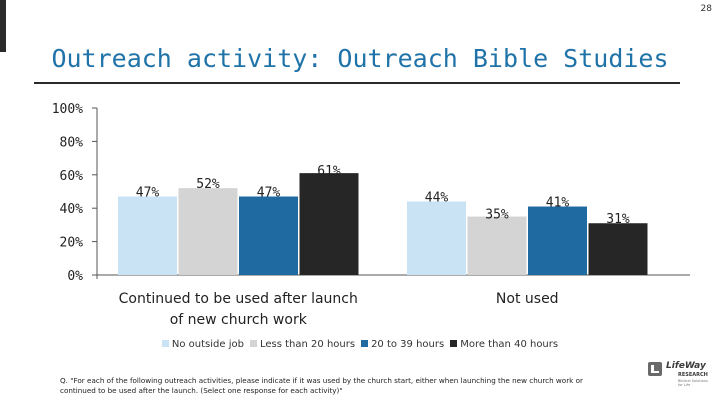 This screenshot has width=720, height=405. I want to click on y-tick-label: 0%, so click(75, 276).